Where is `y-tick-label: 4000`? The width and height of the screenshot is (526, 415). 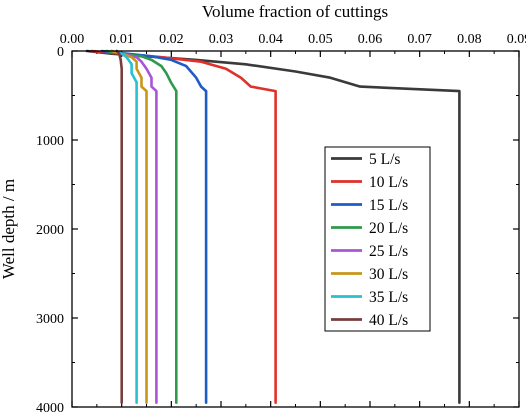
y-tick-label: 4000 is located at coordinates (50, 408).